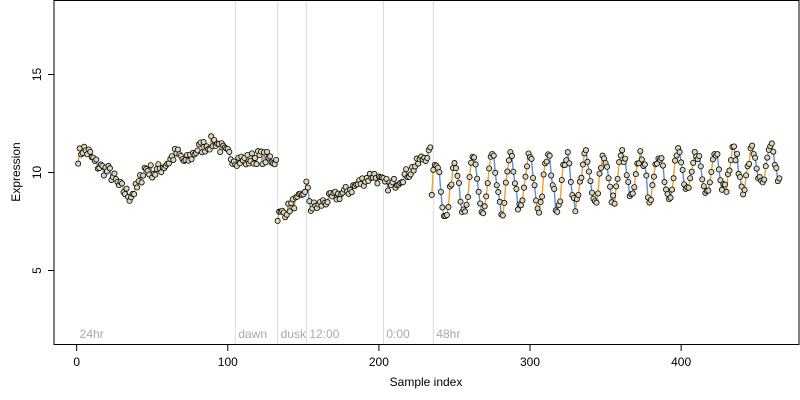 The width and height of the screenshot is (800, 400). What do you see at coordinates (228, 362) in the screenshot?
I see `x-tick-label: 100` at bounding box center [228, 362].